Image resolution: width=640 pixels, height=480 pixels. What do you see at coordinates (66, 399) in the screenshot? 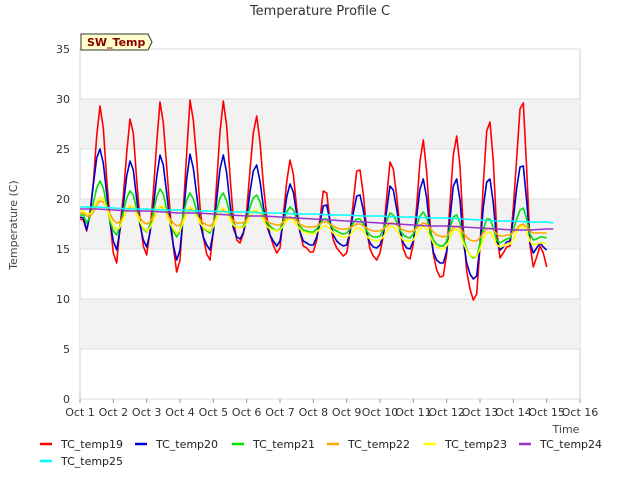
I see `y-tick-label: 0` at bounding box center [66, 399].